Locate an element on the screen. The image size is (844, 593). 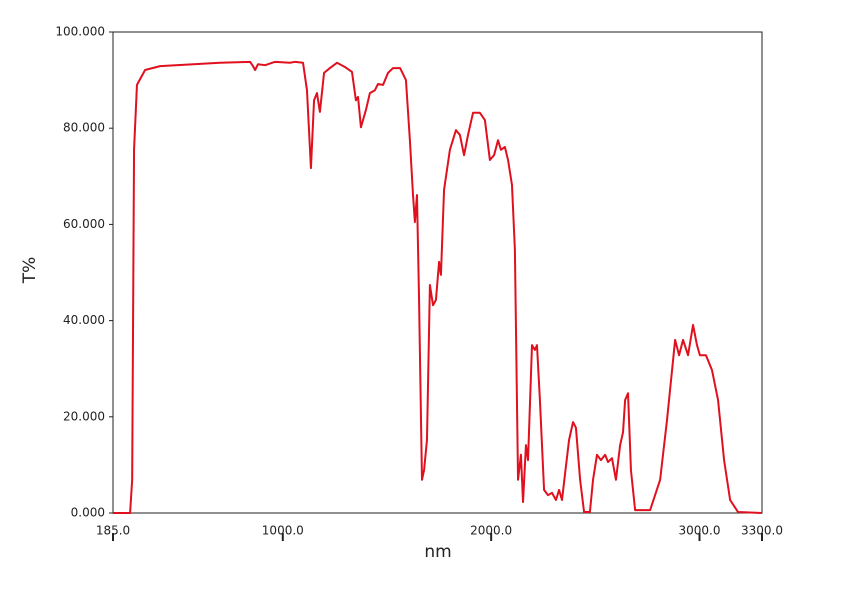
y-tick-label: 0.000 is located at coordinates (88, 513).